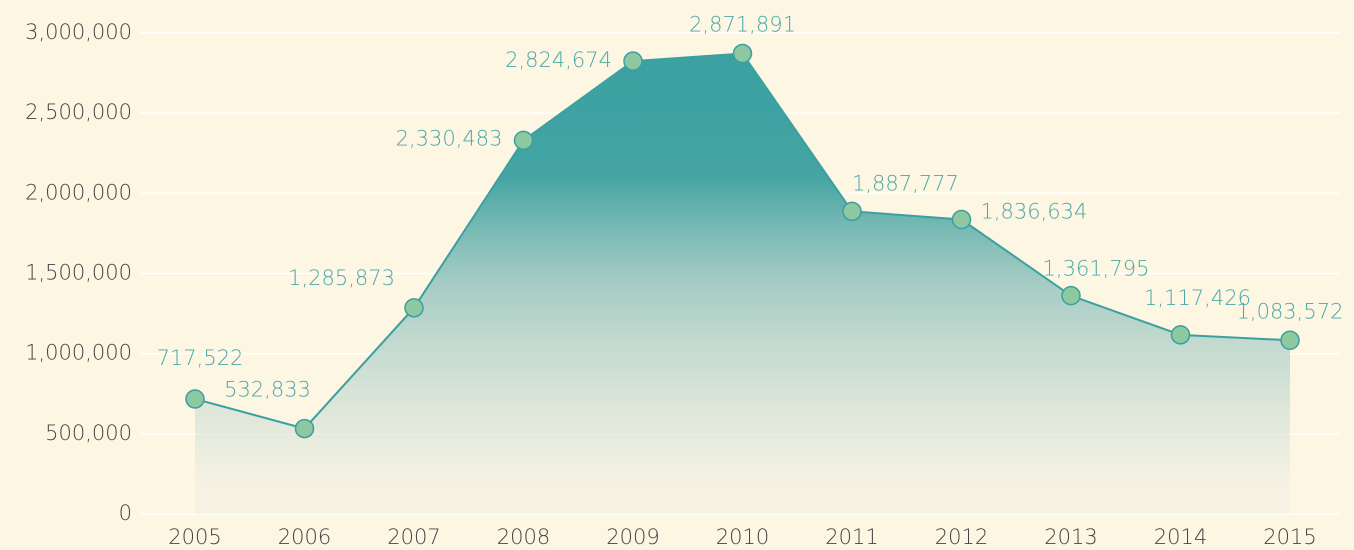  Describe the element at coordinates (632, 537) in the screenshot. I see `x-tick-label: 2009` at that location.